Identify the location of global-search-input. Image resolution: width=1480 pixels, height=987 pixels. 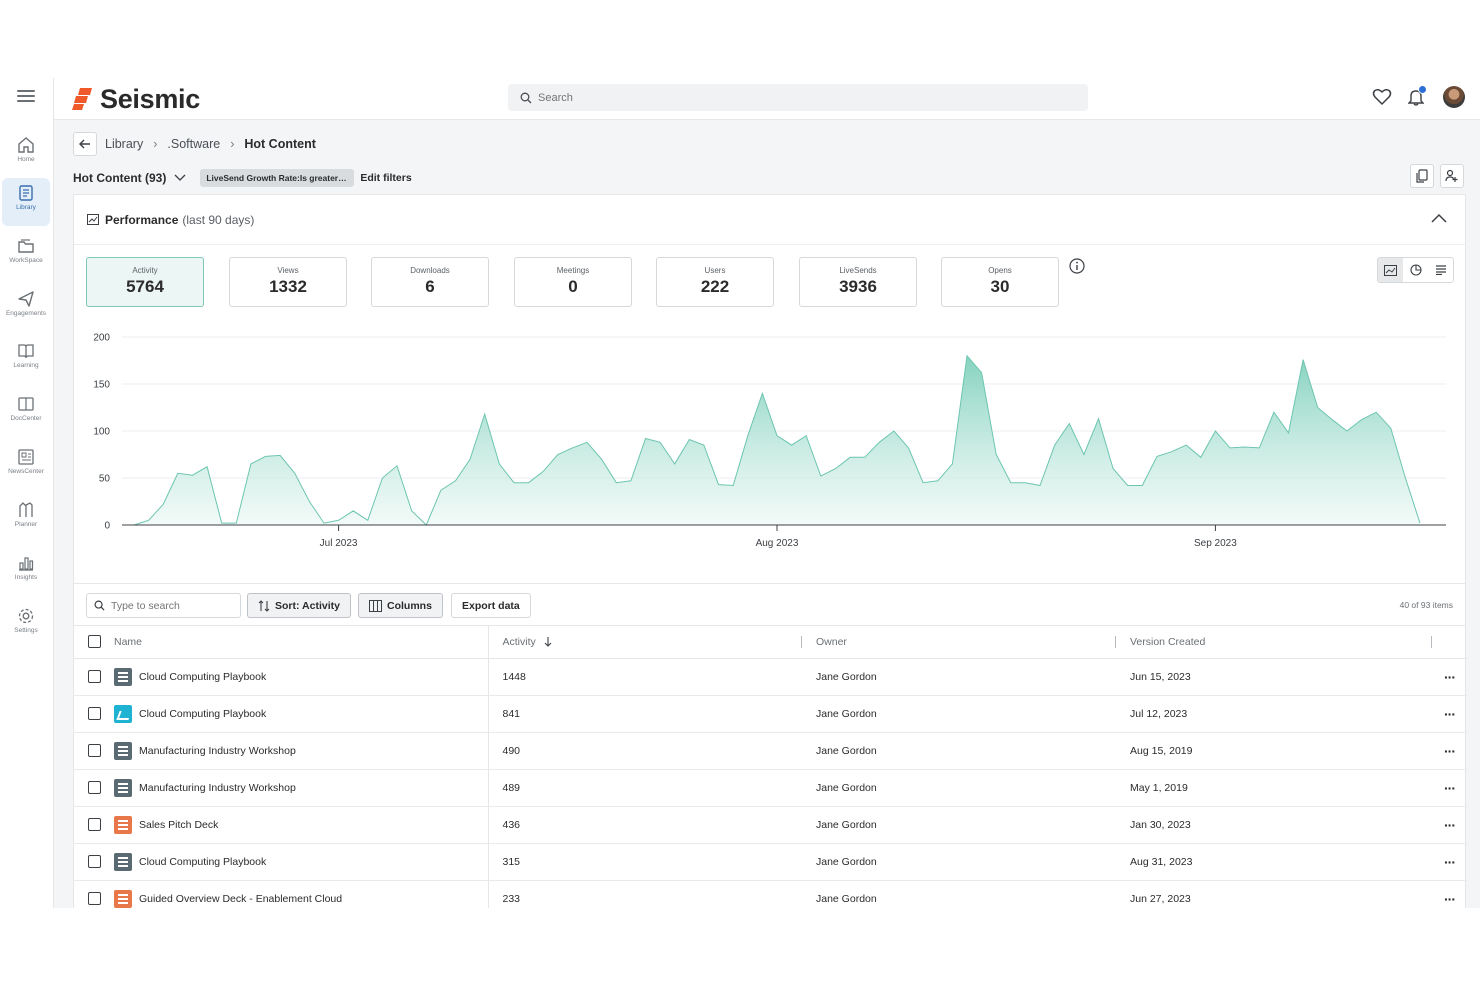
(788, 97).